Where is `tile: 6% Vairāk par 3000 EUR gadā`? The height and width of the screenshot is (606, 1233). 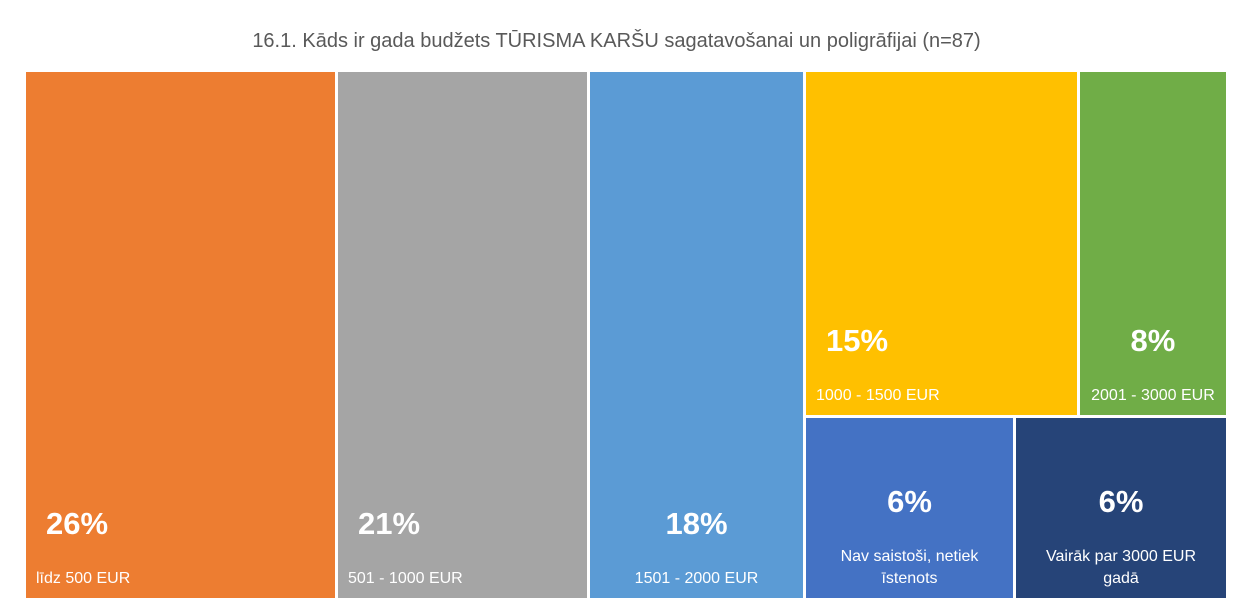 tile: 6% Vairāk par 3000 EUR gadā is located at coordinates (1121, 507).